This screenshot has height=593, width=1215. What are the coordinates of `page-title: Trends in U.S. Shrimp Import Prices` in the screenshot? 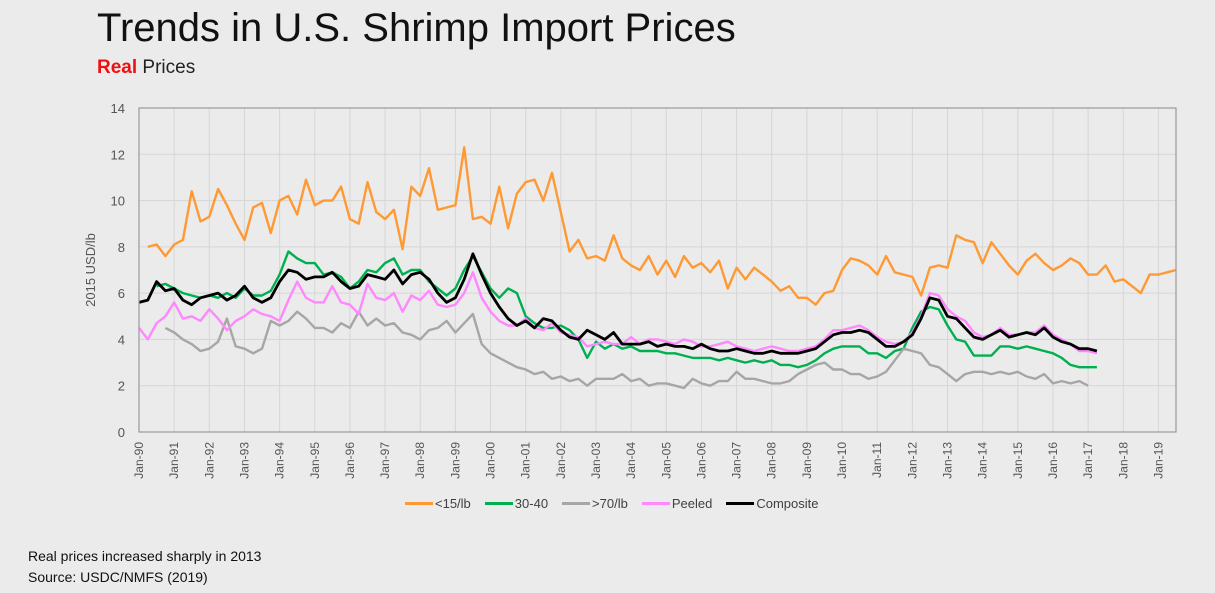 It's located at (416, 28).